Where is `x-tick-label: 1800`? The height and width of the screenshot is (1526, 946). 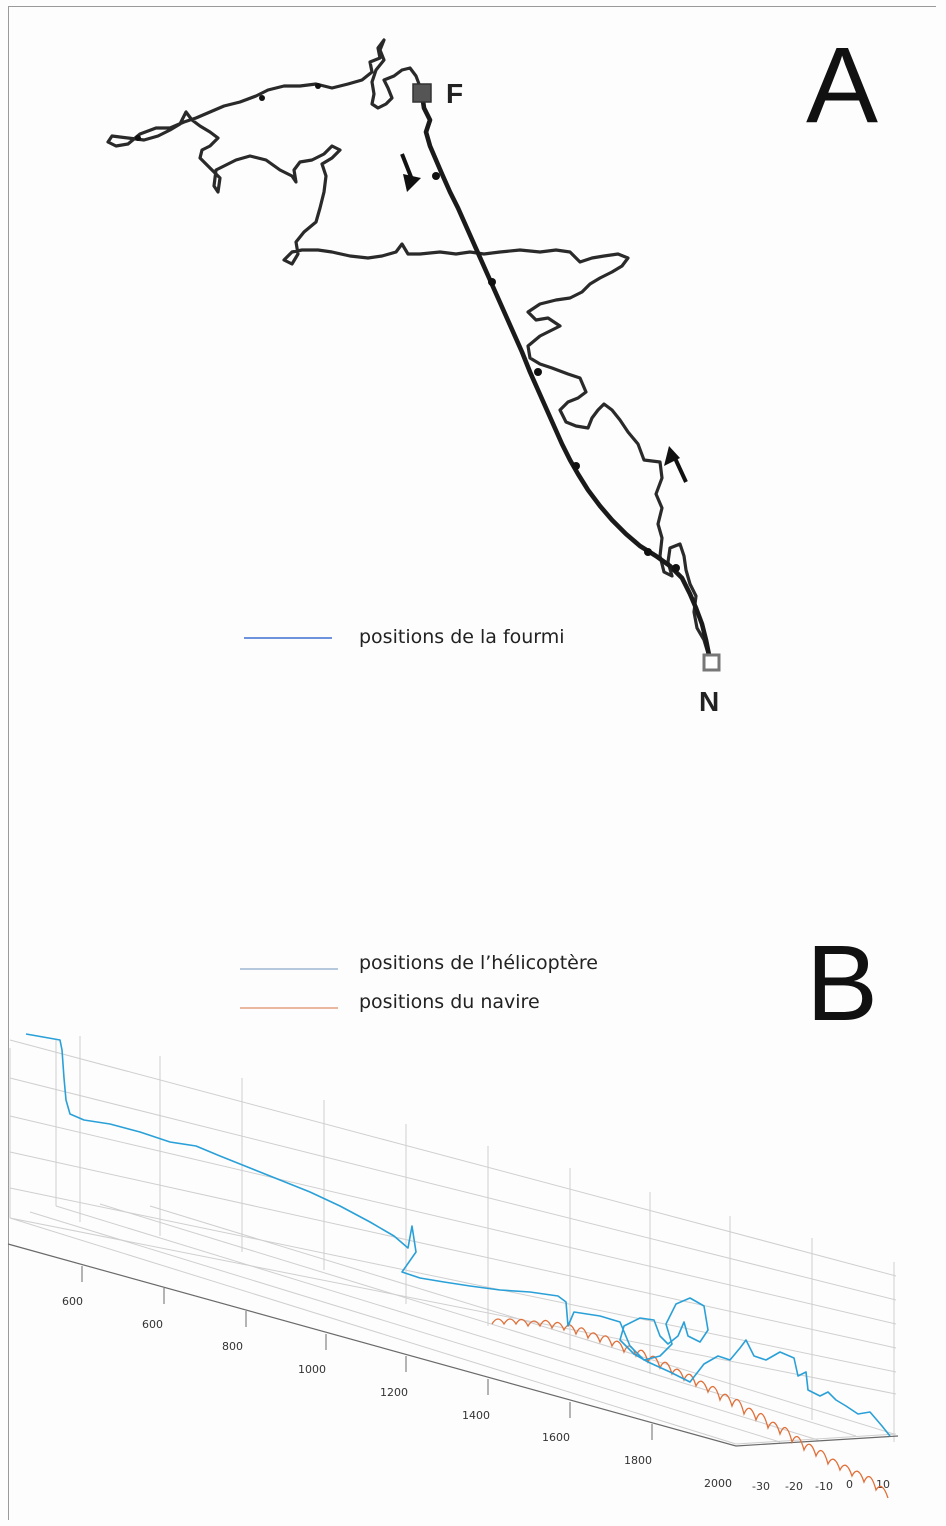 x-tick-label: 1800 is located at coordinates (638, 1460).